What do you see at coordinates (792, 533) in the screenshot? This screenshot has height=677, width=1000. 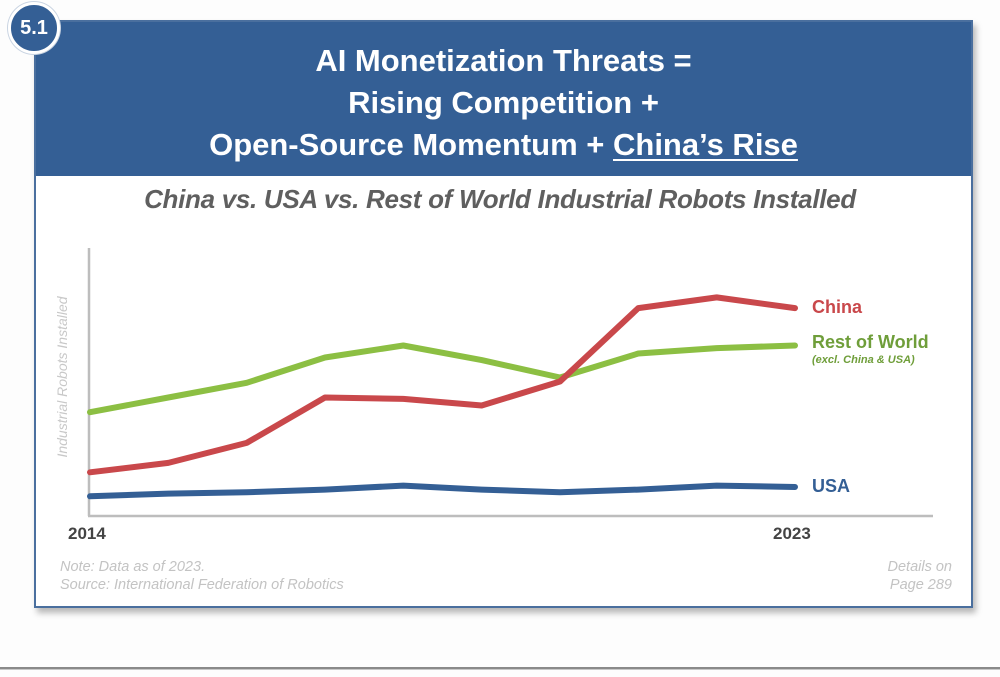 I see `x-tick-label-end: 2023` at bounding box center [792, 533].